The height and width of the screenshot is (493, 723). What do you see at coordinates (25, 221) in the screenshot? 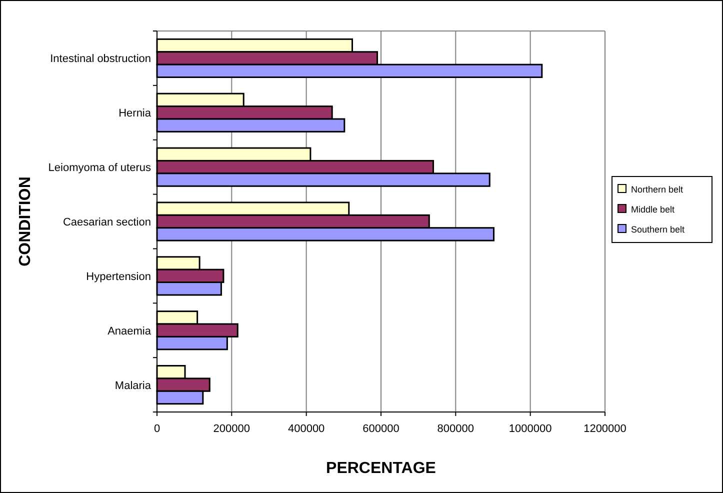
I see `y-axis-title: CONDITION` at bounding box center [25, 221].